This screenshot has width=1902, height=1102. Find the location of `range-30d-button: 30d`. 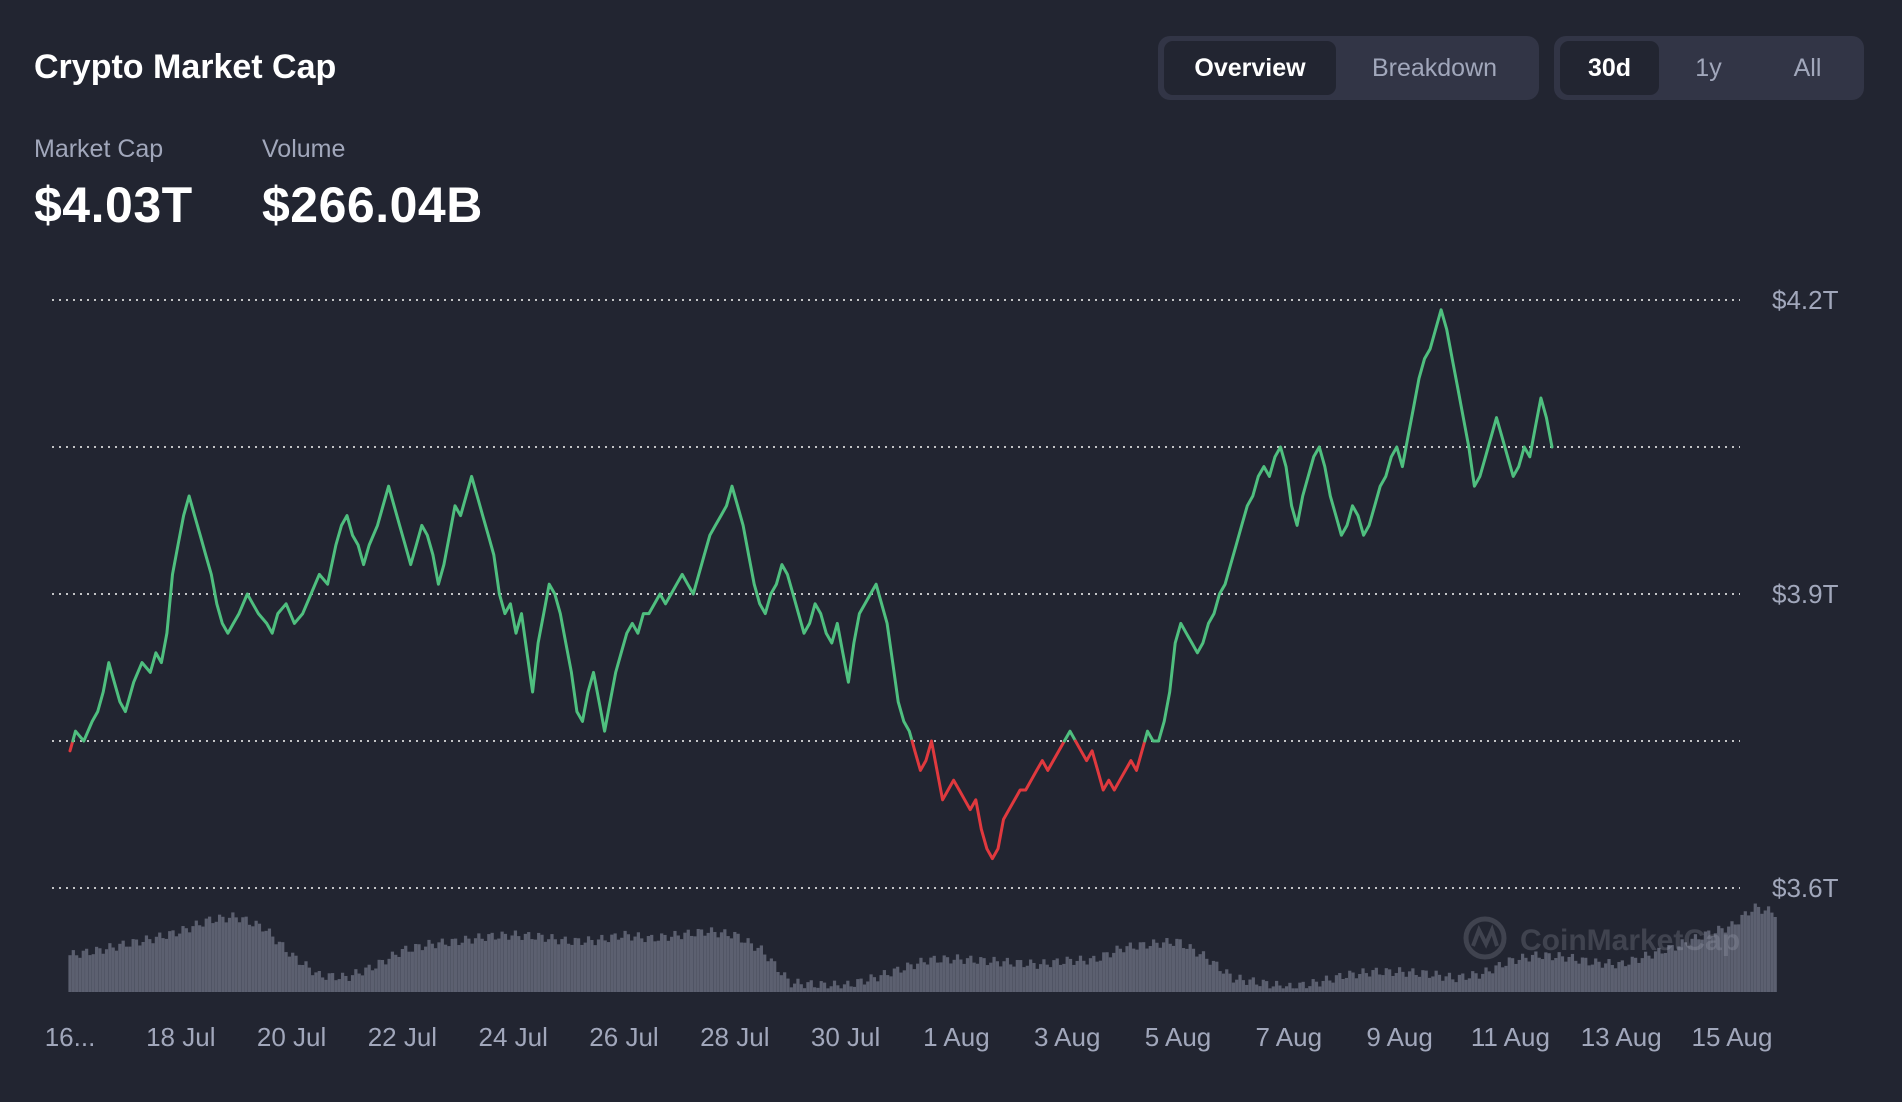

range-30d-button: 30d is located at coordinates (1609, 68).